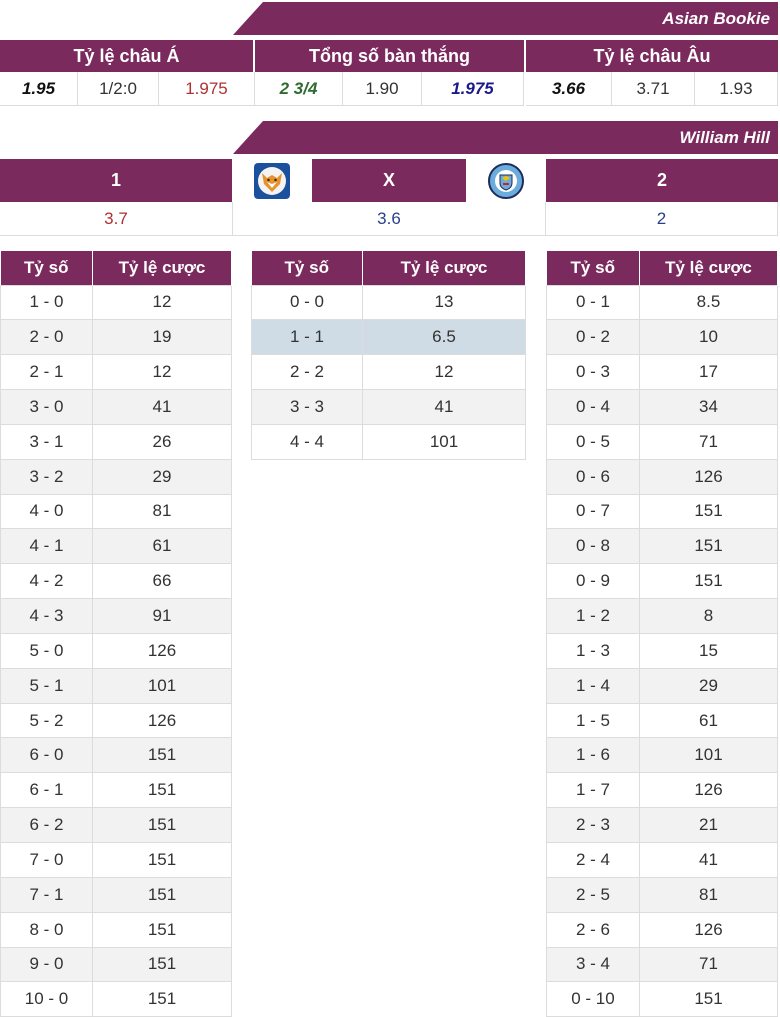 This screenshot has width=780, height=1017. What do you see at coordinates (708, 407) in the screenshot?
I see `away-odds-cell: 34` at bounding box center [708, 407].